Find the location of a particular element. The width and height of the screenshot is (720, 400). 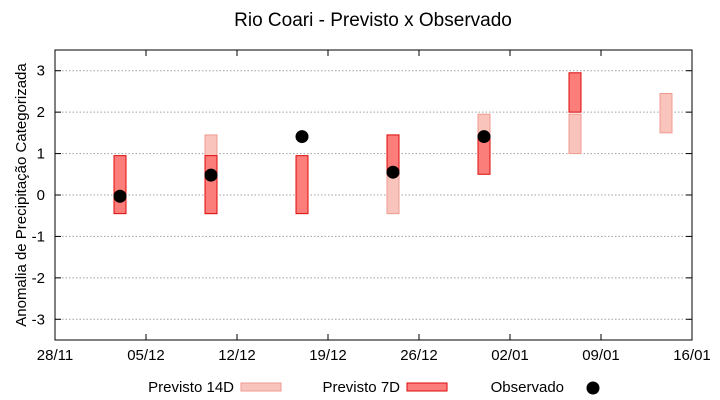

legend-label: Observado is located at coordinates (527, 387).